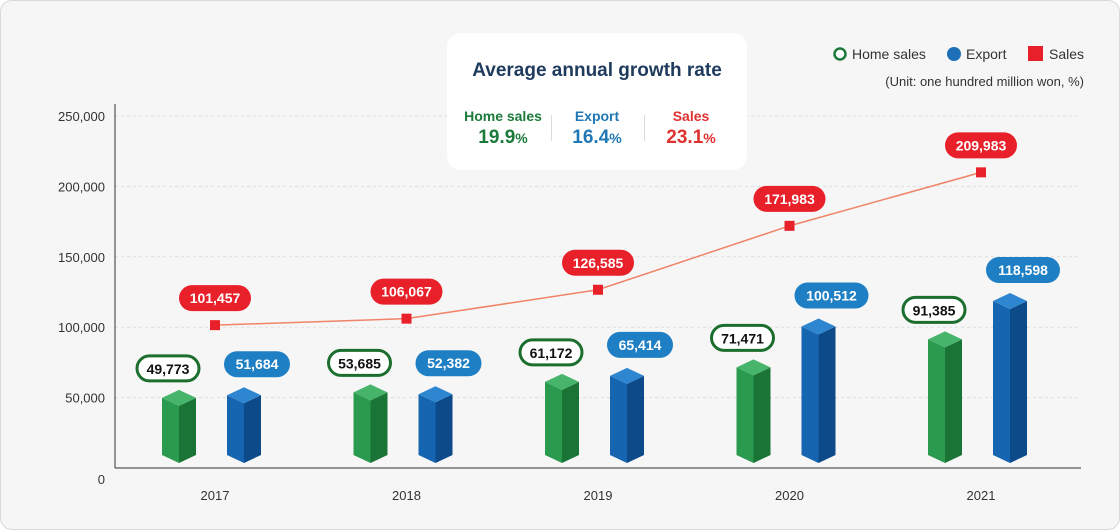 Image resolution: width=1120 pixels, height=530 pixels. I want to click on home-sales-data-label: 61,172, so click(551, 353).